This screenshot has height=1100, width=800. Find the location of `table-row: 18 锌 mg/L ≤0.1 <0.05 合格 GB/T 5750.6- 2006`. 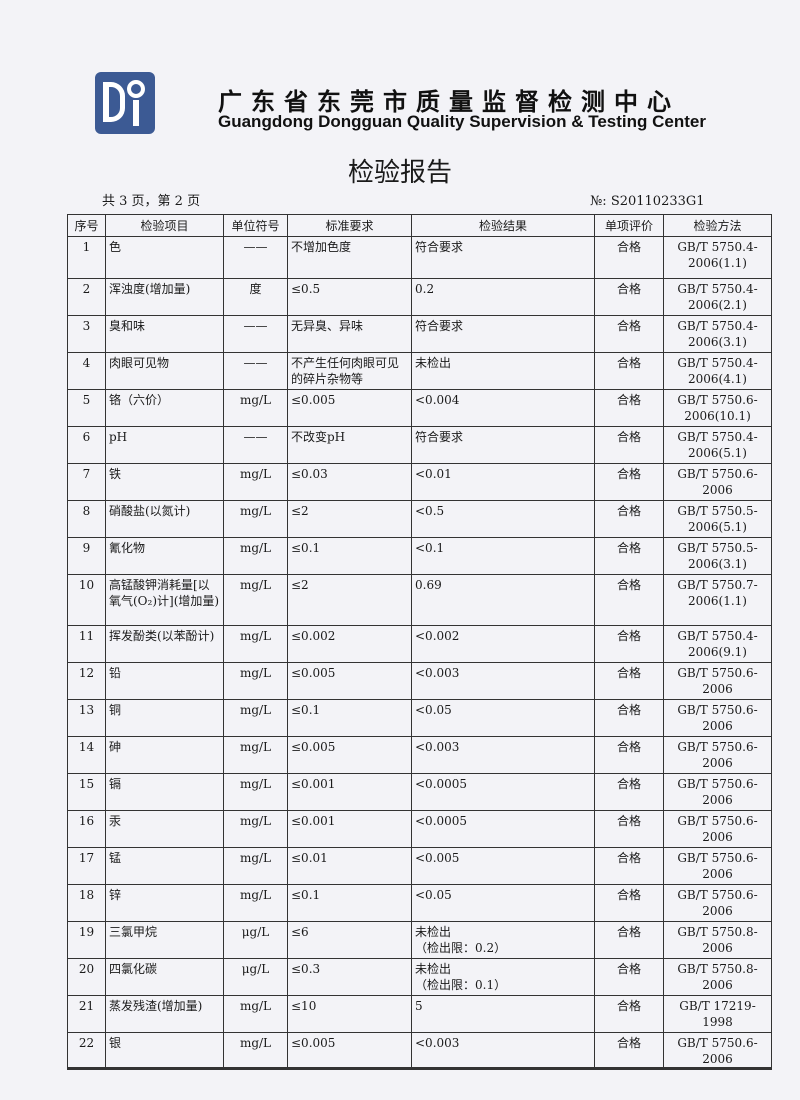

table-row: 18 锌 mg/L ≤0.1 <0.05 合格 GB/T 5750.6- 2006 is located at coordinates (419, 903).